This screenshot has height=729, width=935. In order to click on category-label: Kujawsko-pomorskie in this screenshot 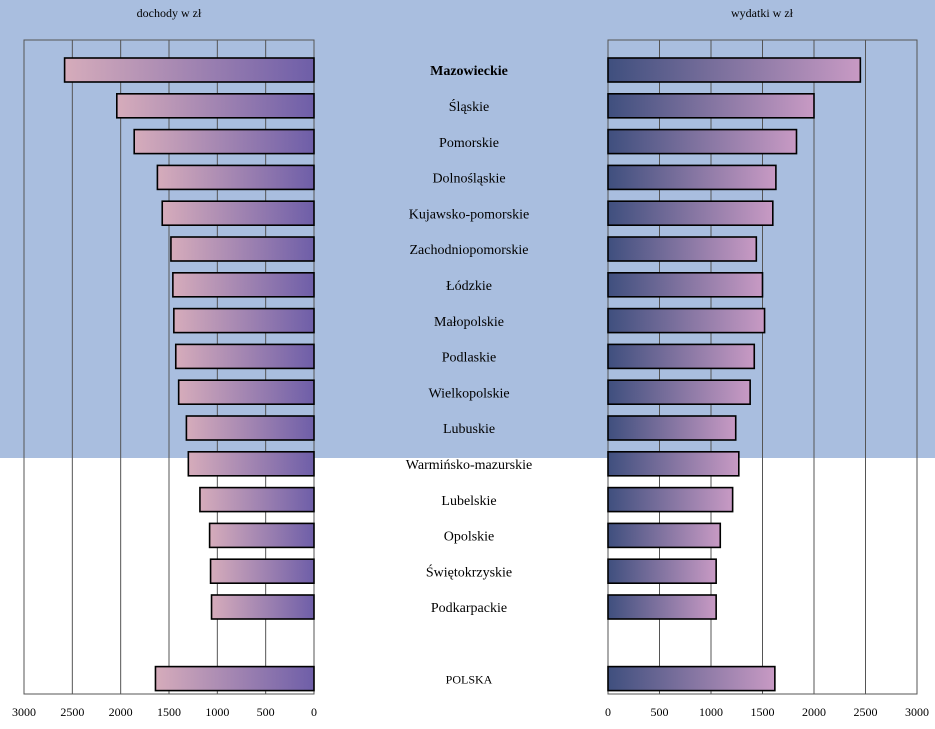, I will do `click(469, 214)`.